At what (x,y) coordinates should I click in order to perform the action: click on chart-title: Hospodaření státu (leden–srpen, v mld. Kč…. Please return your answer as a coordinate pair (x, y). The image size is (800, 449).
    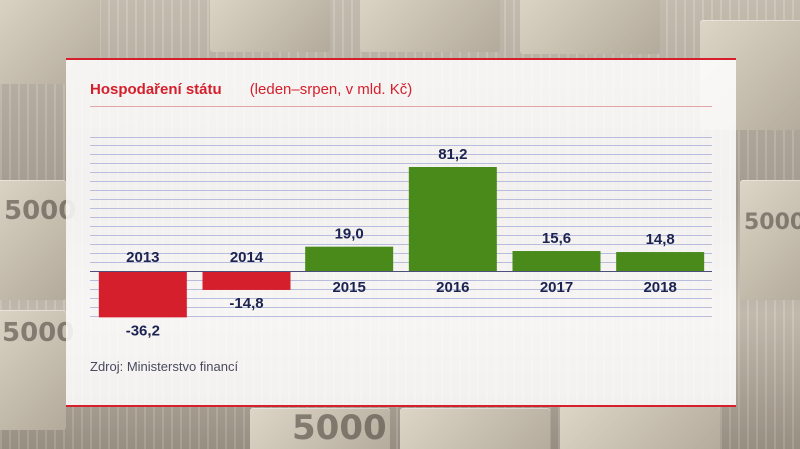
    Looking at the image, I should click on (251, 89).